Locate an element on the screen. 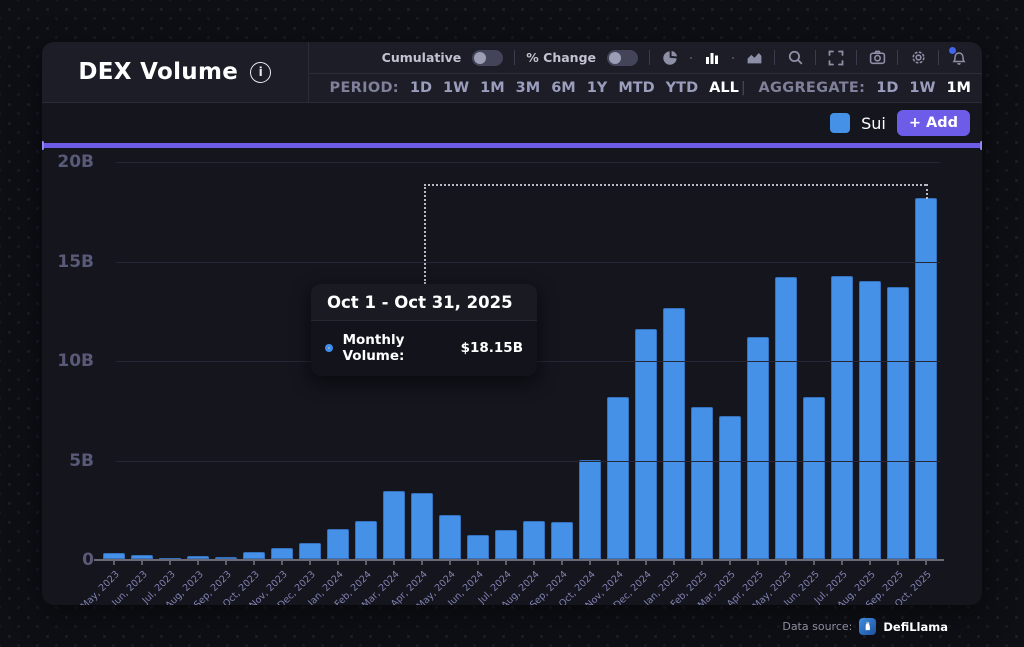 This screenshot has height=647, width=1024. camera-icon is located at coordinates (877, 58).